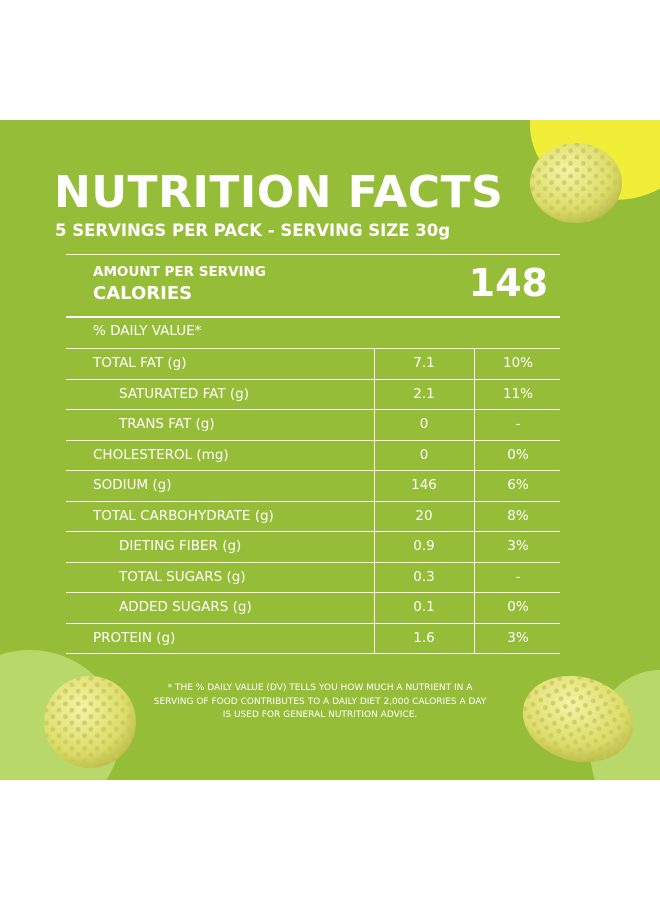 This screenshot has width=660, height=900. What do you see at coordinates (313, 577) in the screenshot?
I see `table-row: TOTAL SUGARS (g) 0.3 -` at bounding box center [313, 577].